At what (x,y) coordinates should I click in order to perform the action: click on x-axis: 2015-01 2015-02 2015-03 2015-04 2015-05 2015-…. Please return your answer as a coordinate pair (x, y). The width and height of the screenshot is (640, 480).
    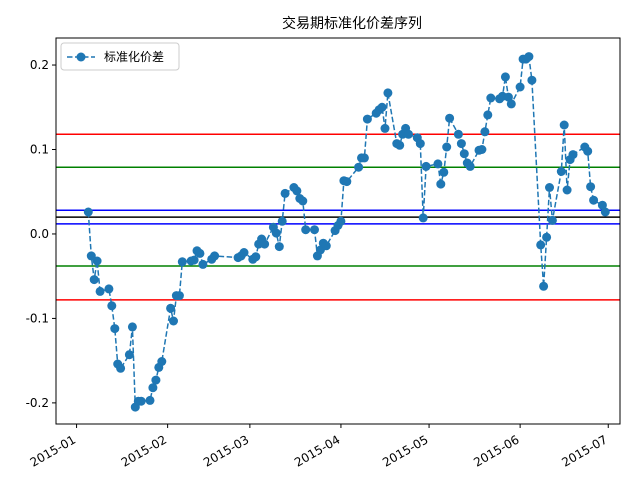
    Looking at the image, I should click on (319, 447).